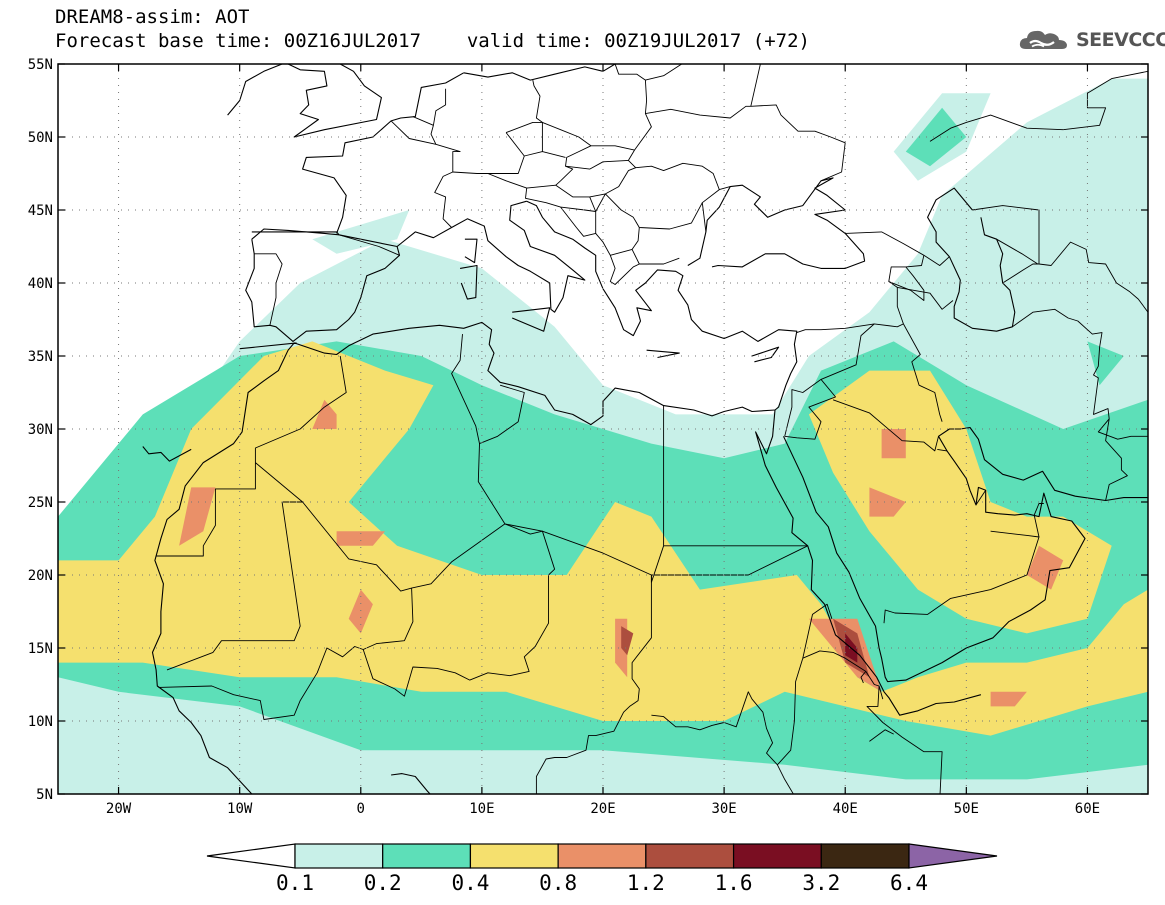 This screenshot has width=1165, height=905. I want to click on lat-tick-label: 30N, so click(40, 430).